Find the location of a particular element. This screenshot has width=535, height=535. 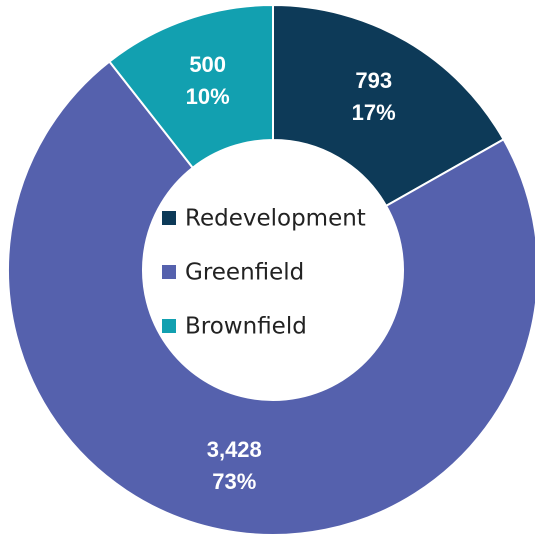

percent-label: 17% is located at coordinates (374, 112).